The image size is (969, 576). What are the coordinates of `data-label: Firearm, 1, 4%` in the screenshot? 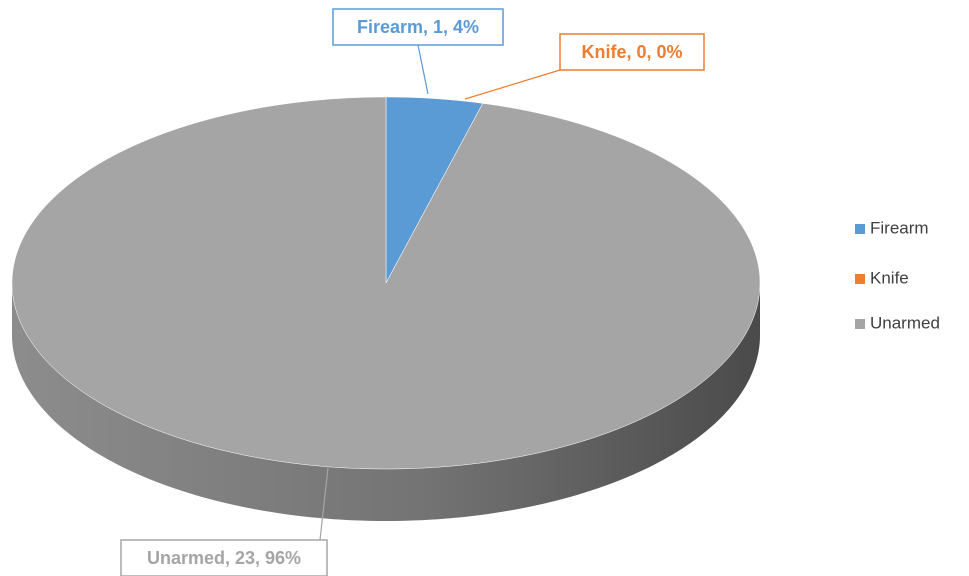 It's located at (418, 27).